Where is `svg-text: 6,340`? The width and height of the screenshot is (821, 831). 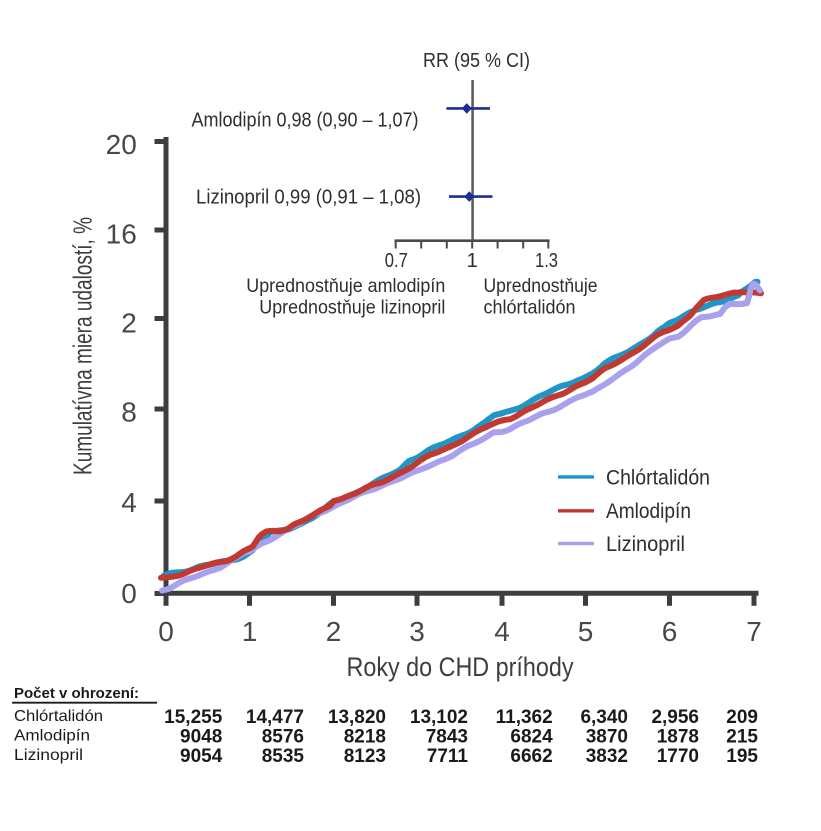 svg-text: 6,340 is located at coordinates (604, 717).